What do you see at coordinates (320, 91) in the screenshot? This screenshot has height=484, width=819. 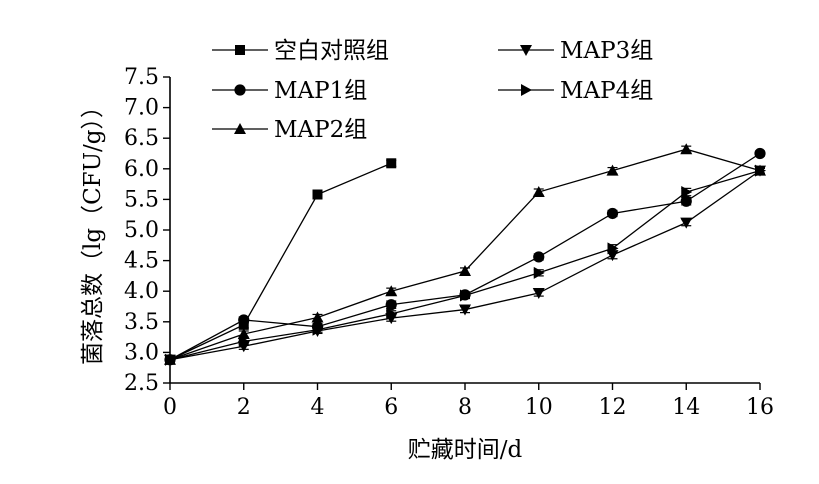 I see `legend-label: MAP1组` at bounding box center [320, 91].